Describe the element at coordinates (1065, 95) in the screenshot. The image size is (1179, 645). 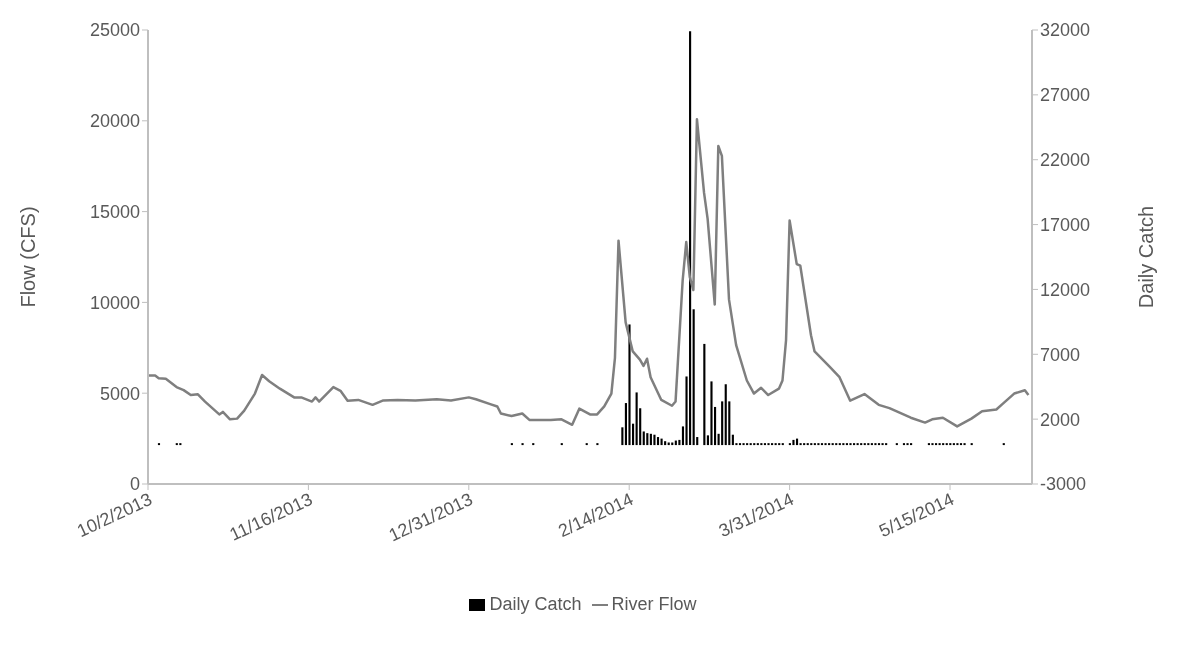
I see `y2-tick-label: 27000` at that location.